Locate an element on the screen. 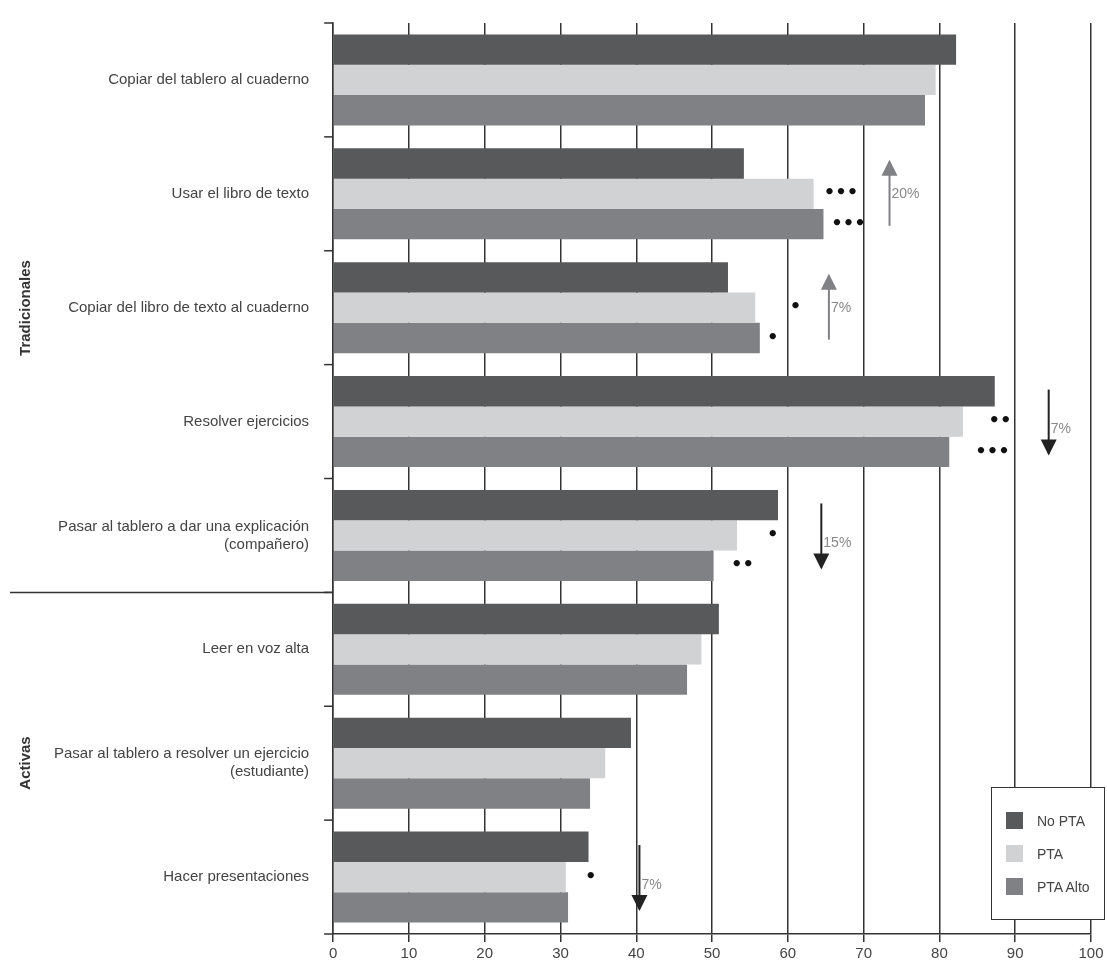  x-tick-label: 30 is located at coordinates (560, 953).